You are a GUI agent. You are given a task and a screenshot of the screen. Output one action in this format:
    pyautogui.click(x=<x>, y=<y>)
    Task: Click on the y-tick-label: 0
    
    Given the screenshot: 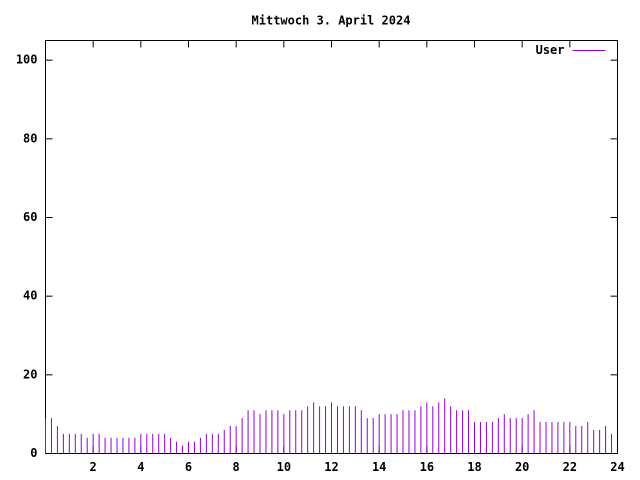 What is the action you would take?
    pyautogui.click(x=33, y=453)
    